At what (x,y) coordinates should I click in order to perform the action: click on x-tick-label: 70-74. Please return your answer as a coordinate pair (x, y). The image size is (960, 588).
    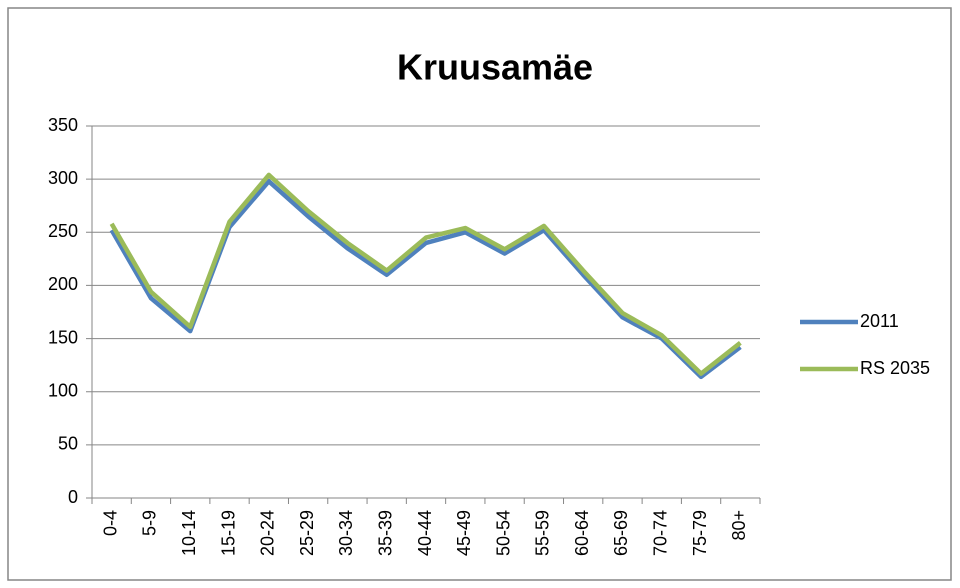
    Looking at the image, I should click on (661, 533).